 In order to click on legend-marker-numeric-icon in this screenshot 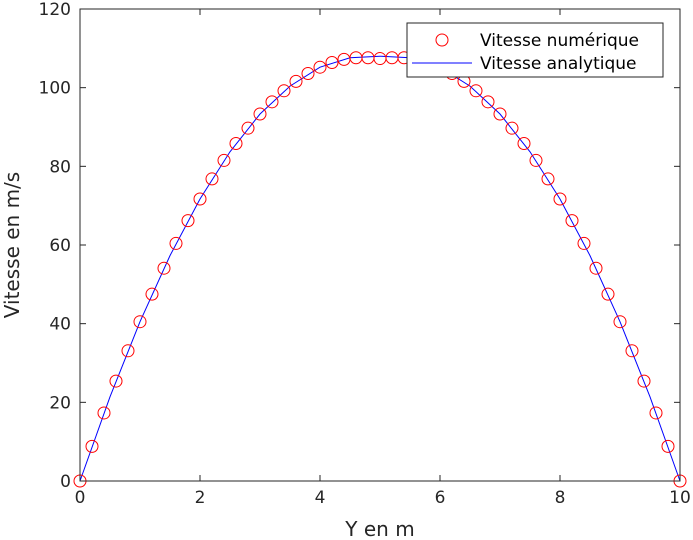, I will do `click(442, 40)`.